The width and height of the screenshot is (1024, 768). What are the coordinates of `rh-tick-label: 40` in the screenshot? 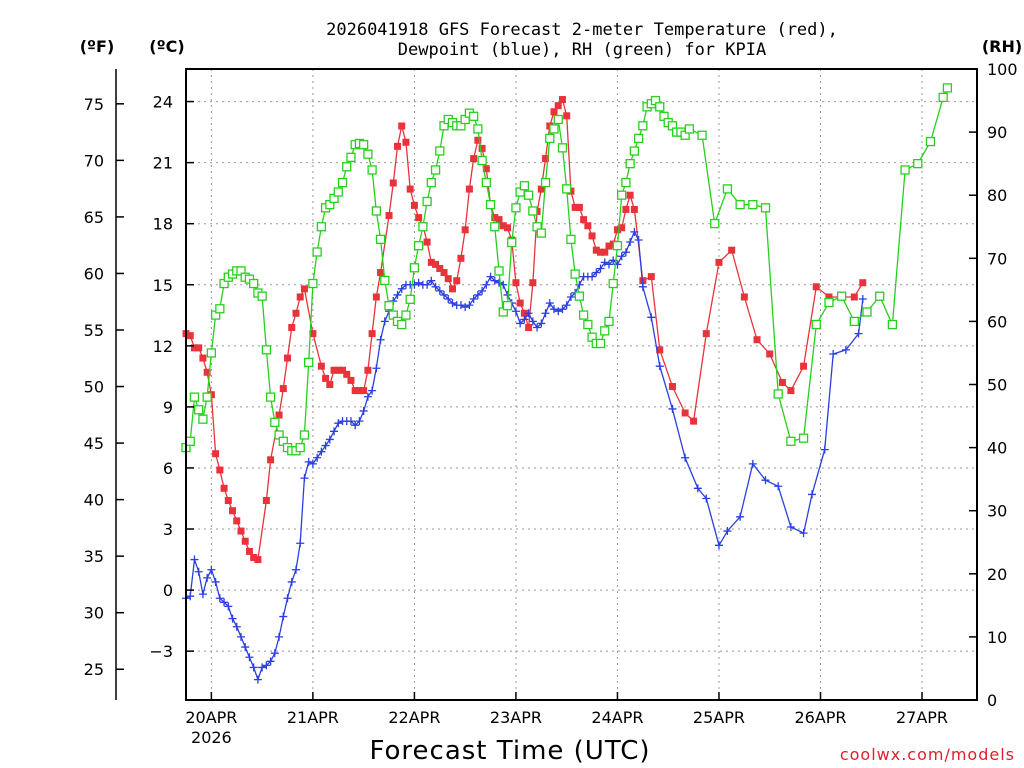 It's located at (997, 448).